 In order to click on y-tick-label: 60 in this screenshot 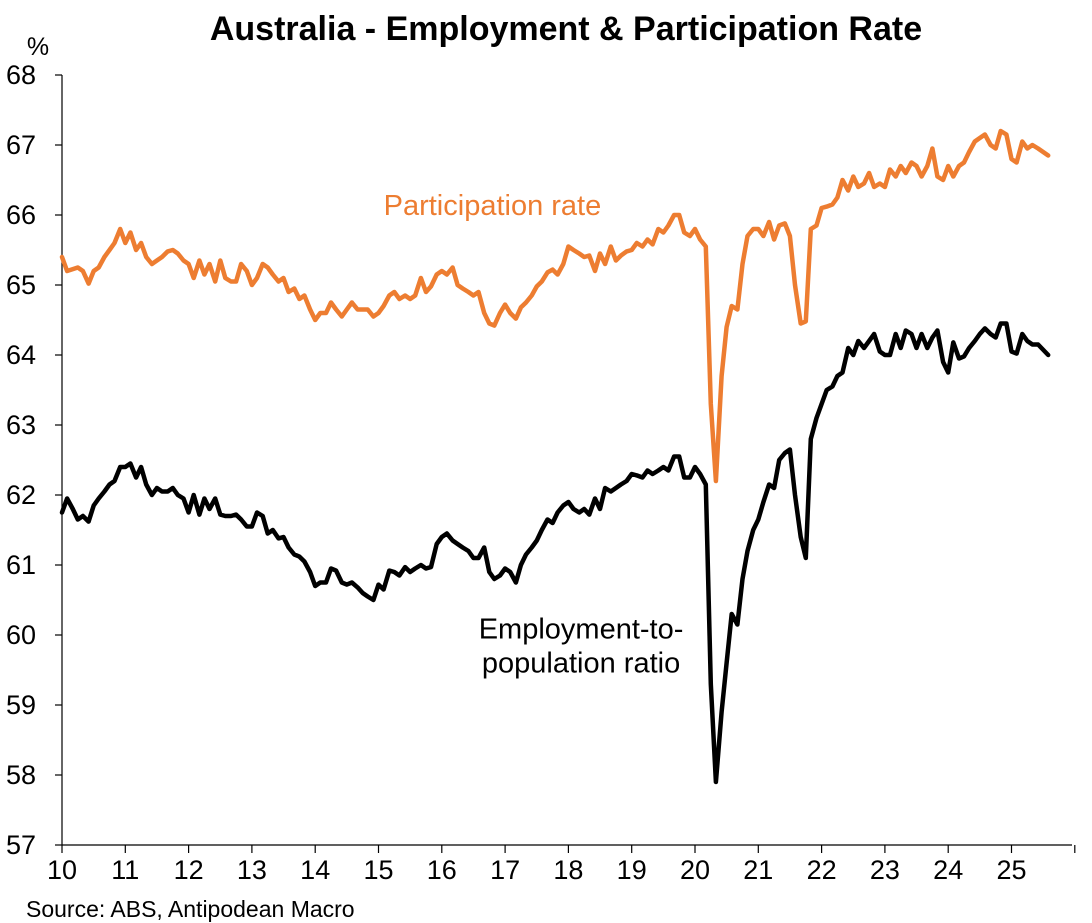, I will do `click(21, 635)`.